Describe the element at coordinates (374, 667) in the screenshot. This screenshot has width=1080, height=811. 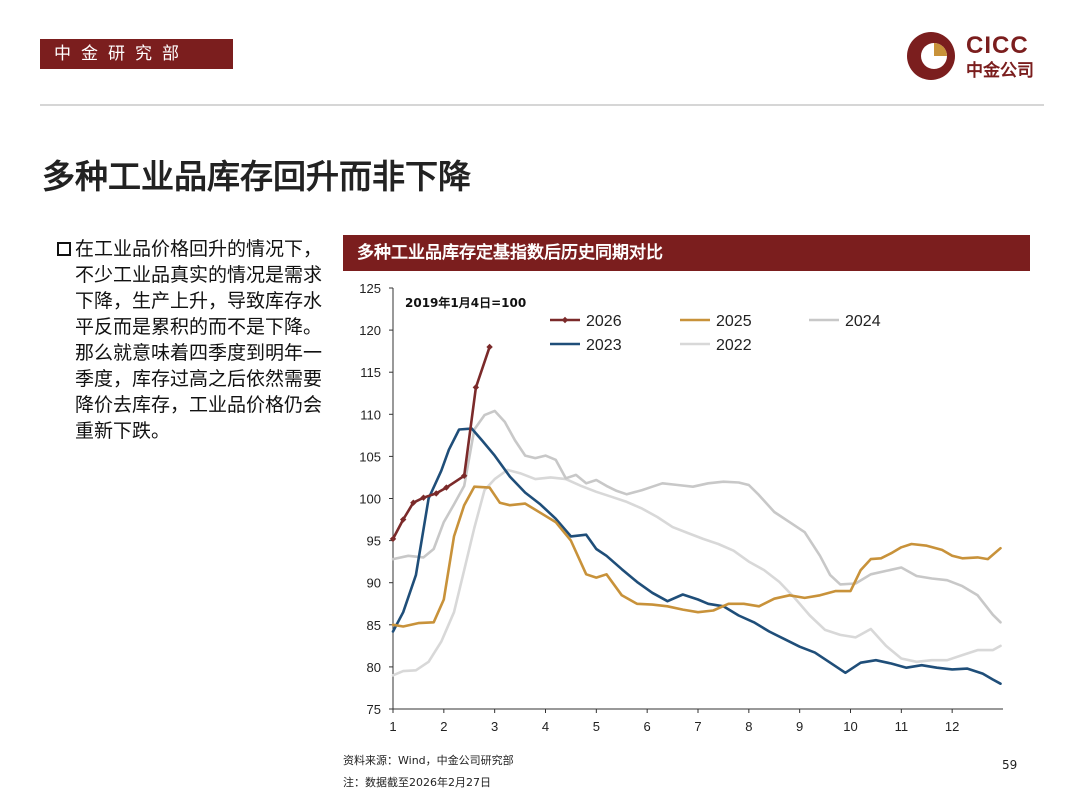
I see `y-tick-label: 80` at that location.